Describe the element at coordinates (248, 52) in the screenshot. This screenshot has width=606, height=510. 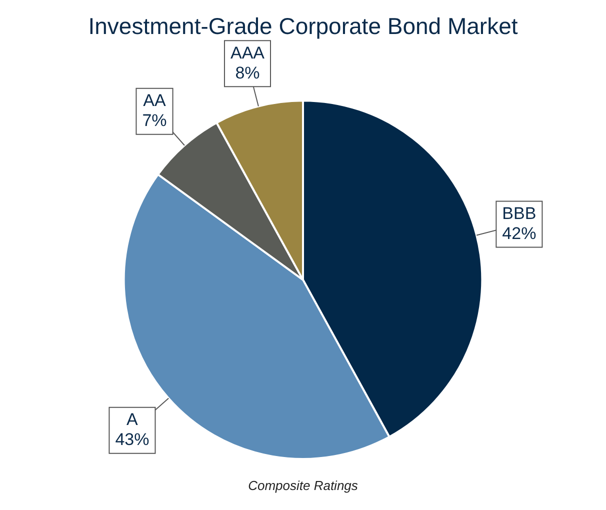
I see `slice-label: AAA` at that location.